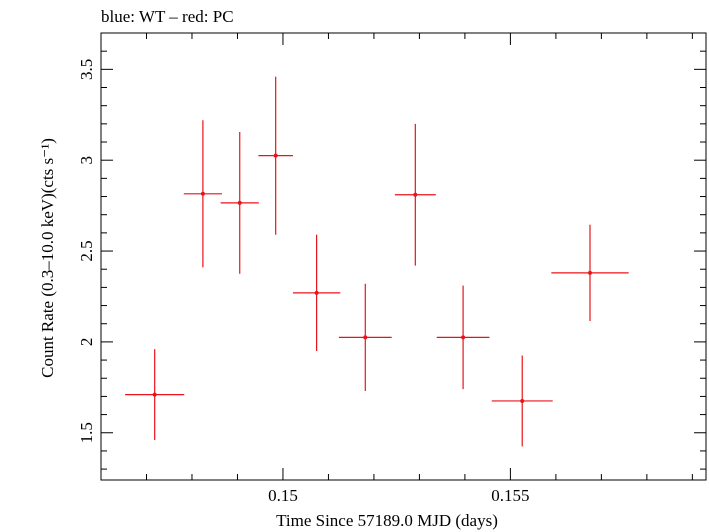 Image resolution: width=709 pixels, height=532 pixels. I want to click on y-tick-label: 3.5, so click(86, 69).